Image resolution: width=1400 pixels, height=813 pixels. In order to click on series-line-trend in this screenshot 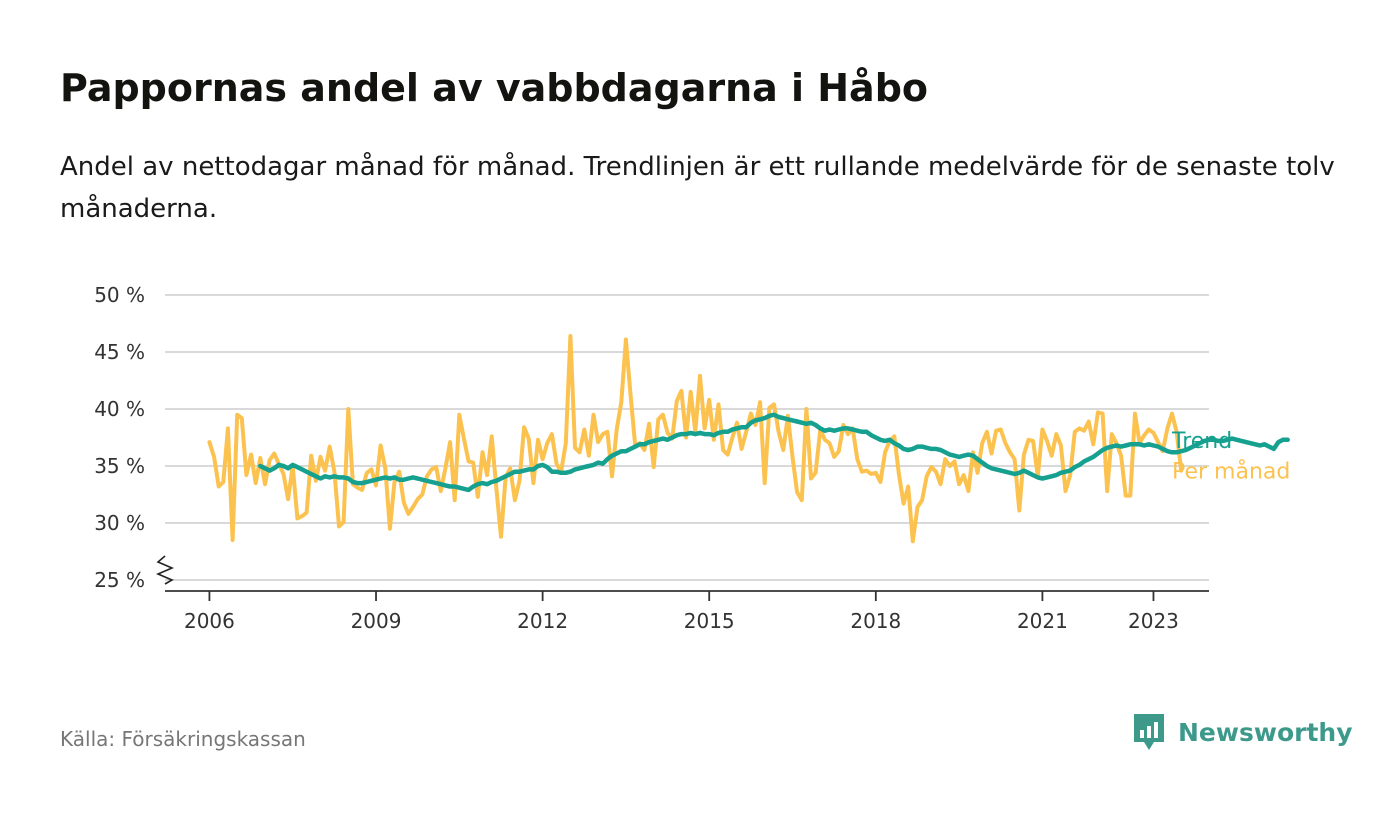, I will do `click(774, 452)`.